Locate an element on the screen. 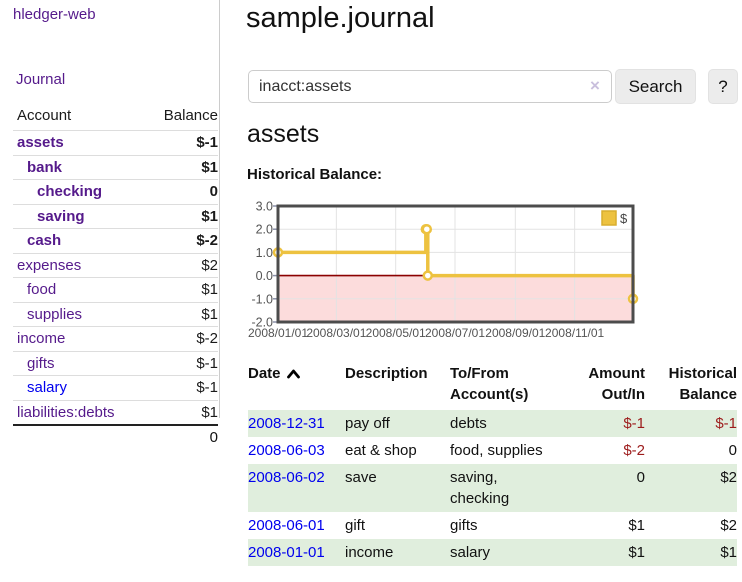 This screenshot has width=742, height=582. account-balance: 0 is located at coordinates (180, 191).